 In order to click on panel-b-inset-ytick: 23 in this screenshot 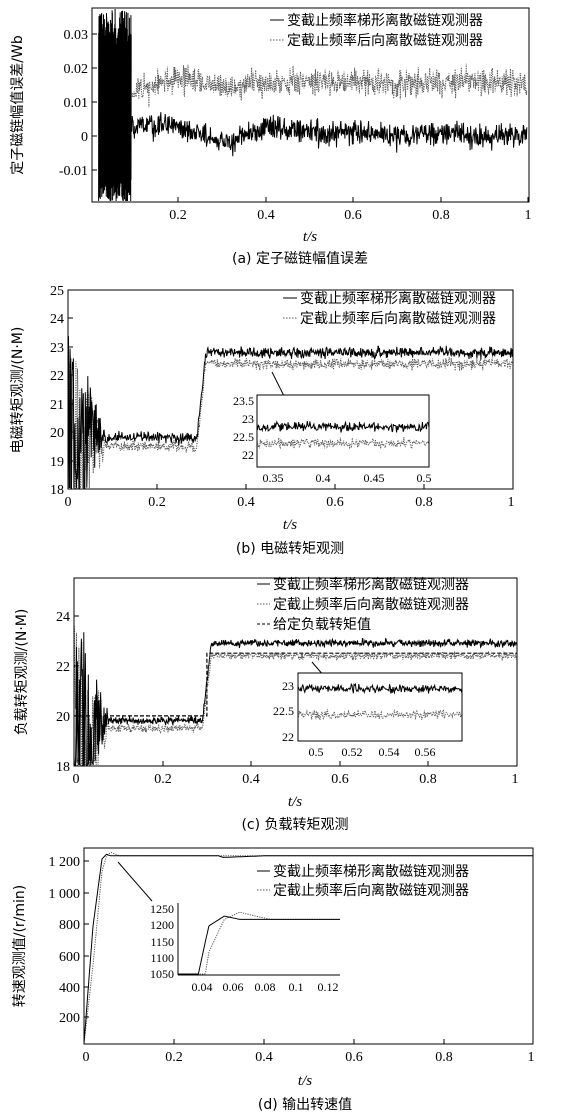, I will do `click(248, 419)`.